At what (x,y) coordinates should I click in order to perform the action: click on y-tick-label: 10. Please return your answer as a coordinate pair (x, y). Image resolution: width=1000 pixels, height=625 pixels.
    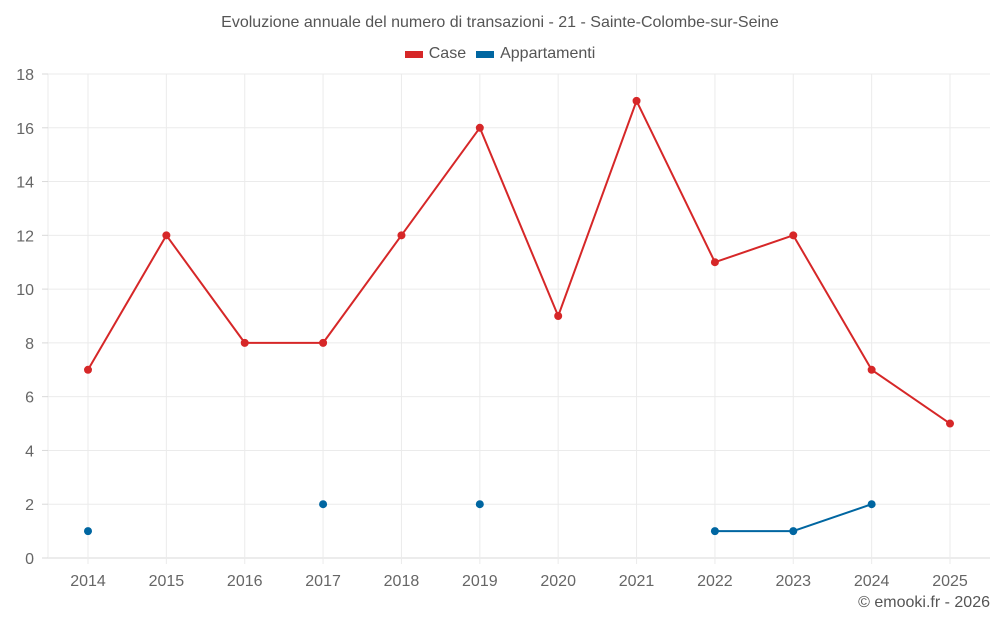
    Looking at the image, I should click on (25, 290).